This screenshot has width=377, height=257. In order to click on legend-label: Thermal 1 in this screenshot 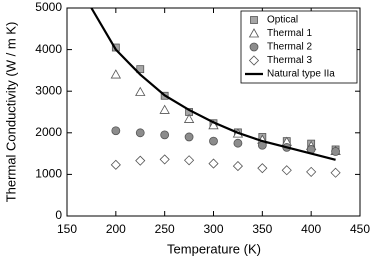, I will do `click(289, 33)`.